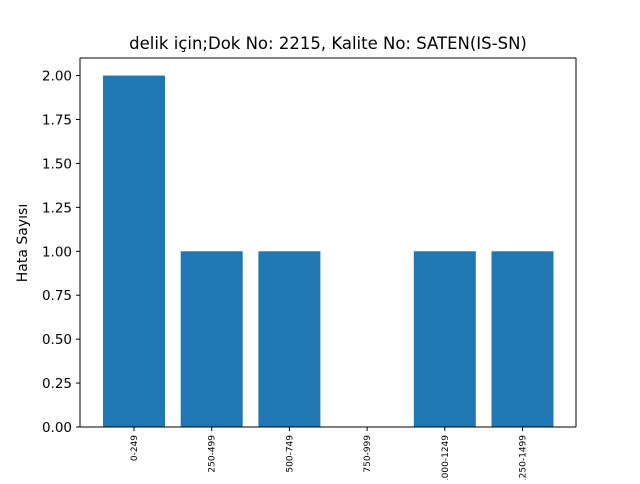 Image resolution: width=640 pixels, height=484 pixels. What do you see at coordinates (57, 296) in the screenshot?
I see `y-tick-label: 0.75` at bounding box center [57, 296].